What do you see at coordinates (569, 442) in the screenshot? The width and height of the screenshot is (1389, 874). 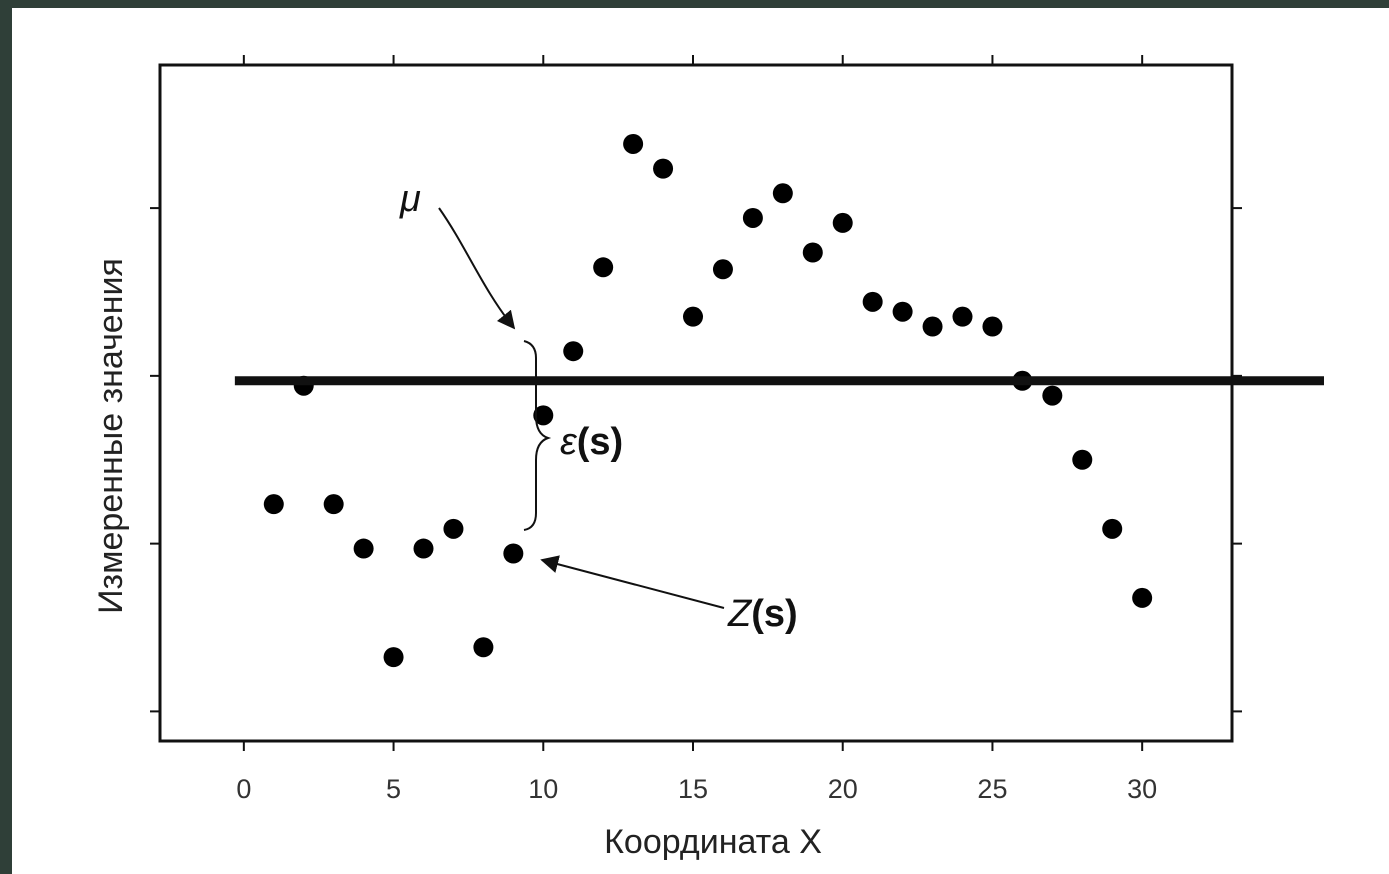 I see `error-symbol: ε` at bounding box center [569, 442].